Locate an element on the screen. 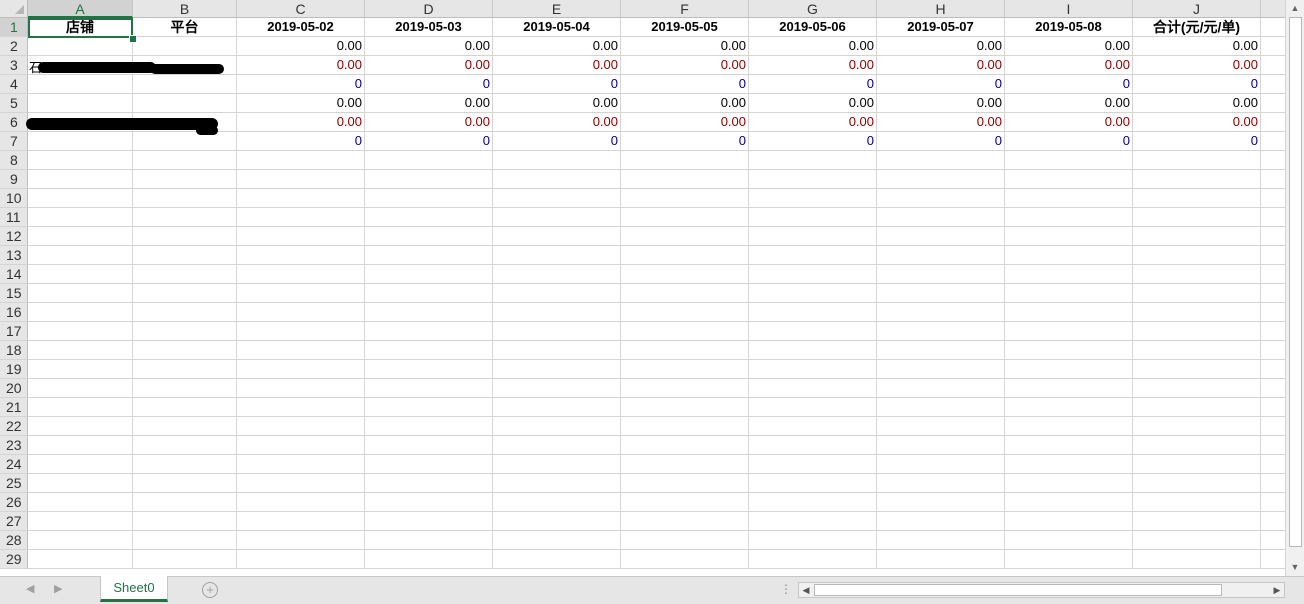 The width and height of the screenshot is (1304, 604). row-header-12: 12 is located at coordinates (14, 236).